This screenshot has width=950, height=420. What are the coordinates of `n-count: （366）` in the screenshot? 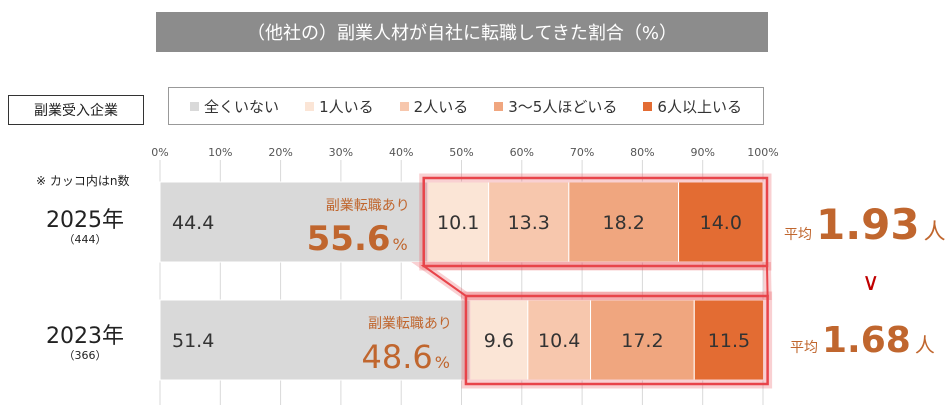 It's located at (85, 355).